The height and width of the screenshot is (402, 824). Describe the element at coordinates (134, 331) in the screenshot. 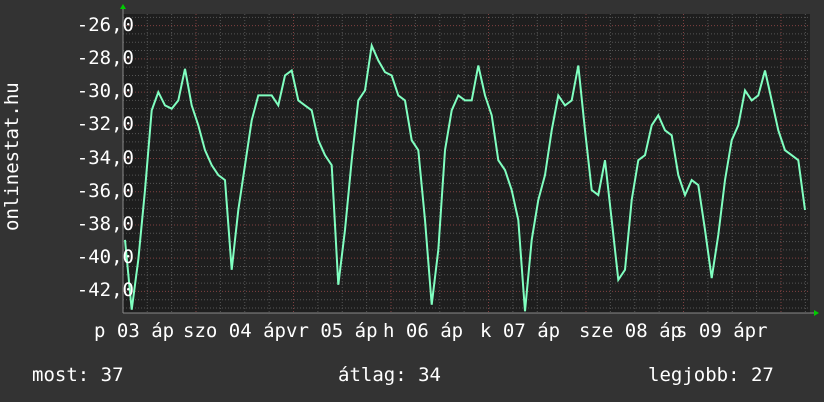

I see `x-tick-label: p 03 áp` at that location.